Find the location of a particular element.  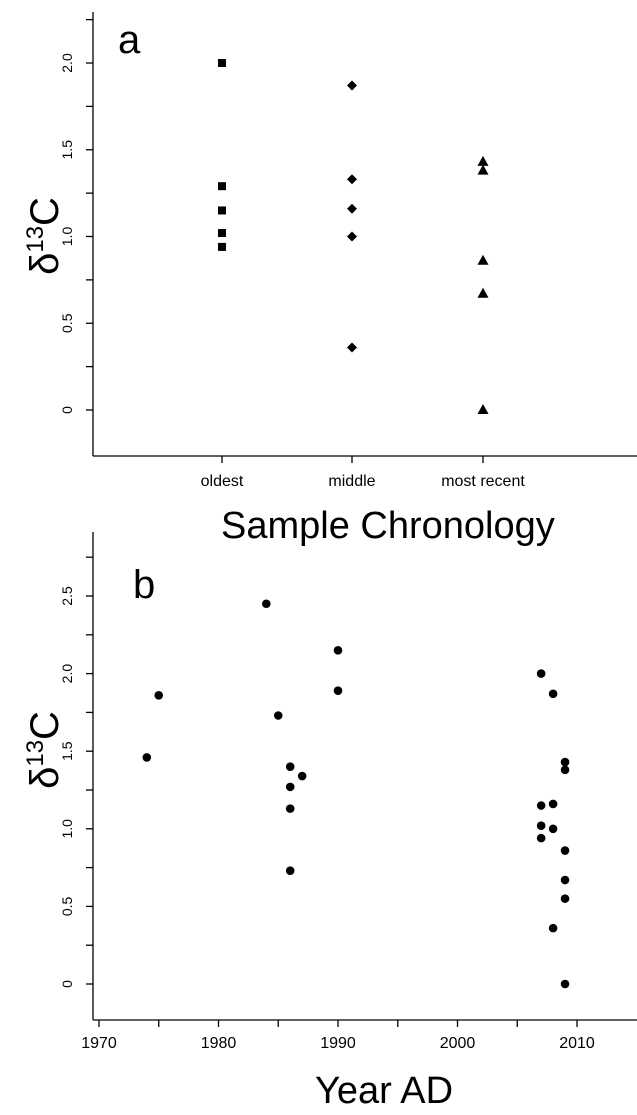

panel-b-ylabel-delta: δ is located at coordinates (45, 778).